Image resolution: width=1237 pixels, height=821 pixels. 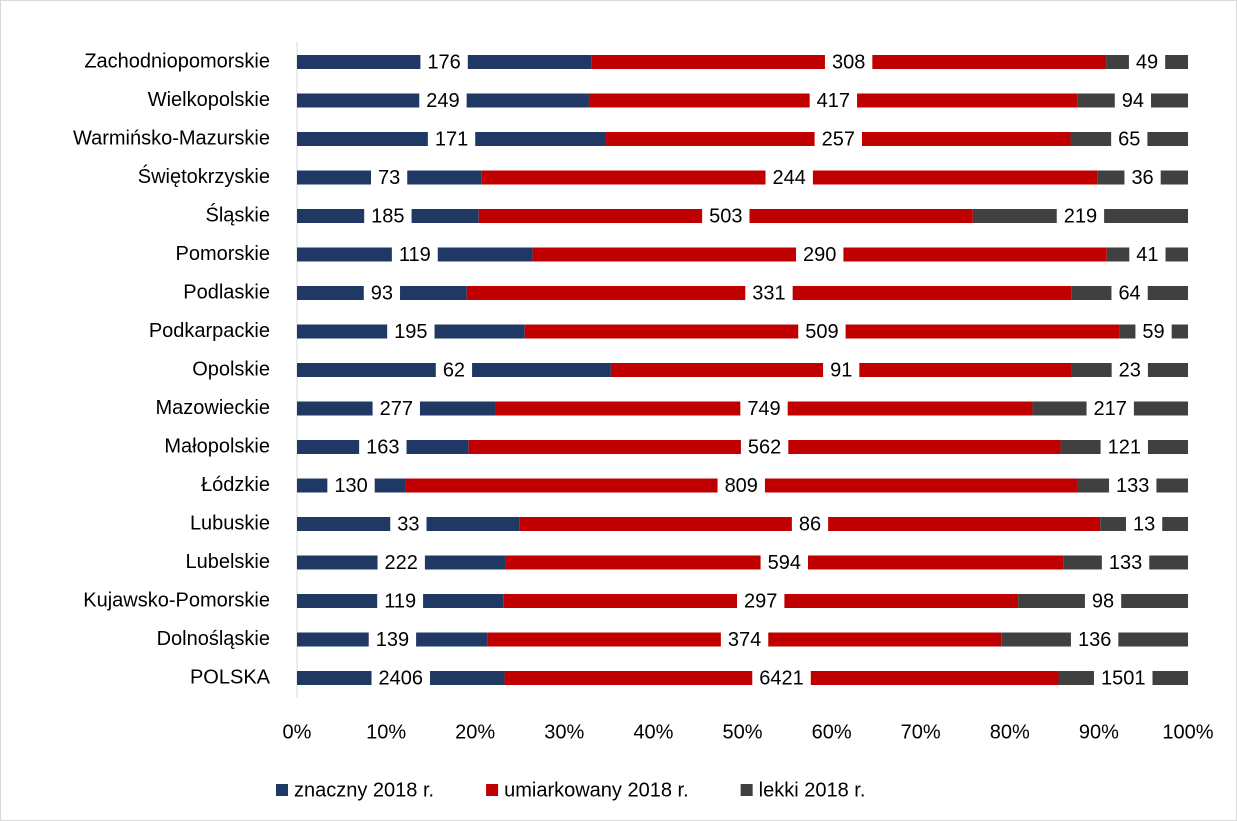 What do you see at coordinates (812, 790) in the screenshot?
I see `legend-label: lekki 2018 r.` at bounding box center [812, 790].